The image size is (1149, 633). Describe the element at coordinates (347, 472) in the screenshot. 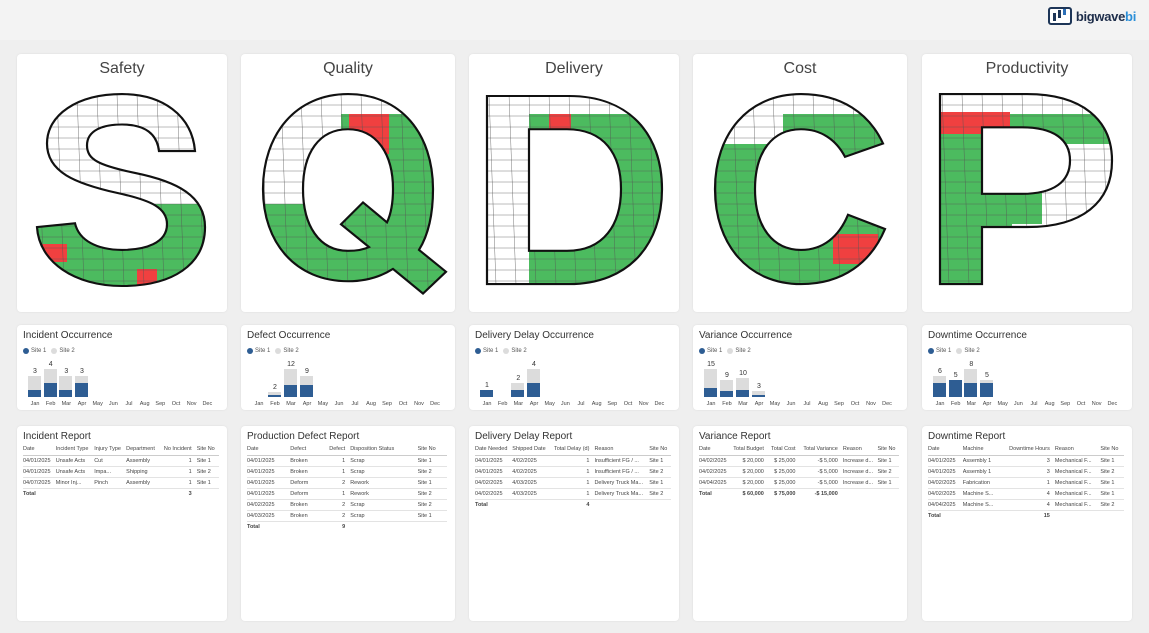

I see `table-row: 04/01/2025 Broken 1 Scrap Site 2` at that location.